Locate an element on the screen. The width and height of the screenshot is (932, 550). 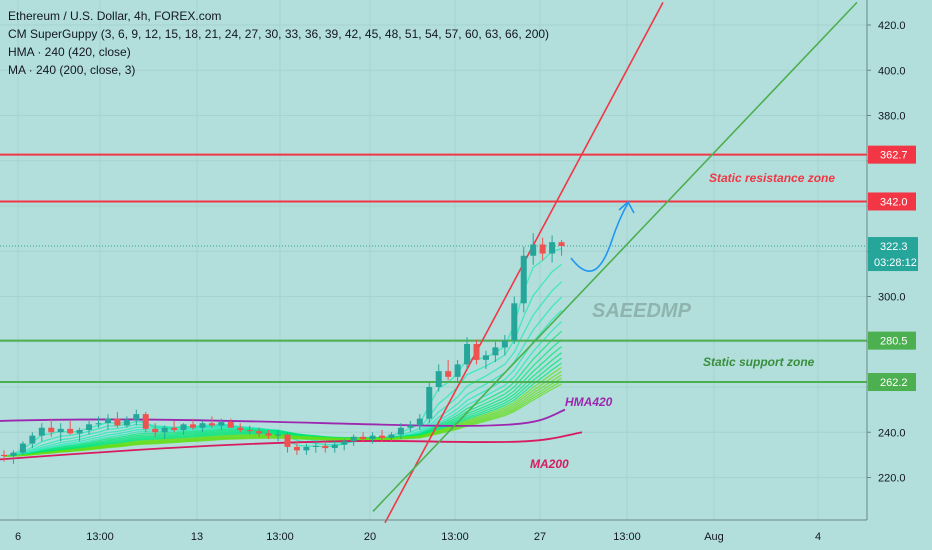
price-badge-label: 280.5 is located at coordinates (894, 342).